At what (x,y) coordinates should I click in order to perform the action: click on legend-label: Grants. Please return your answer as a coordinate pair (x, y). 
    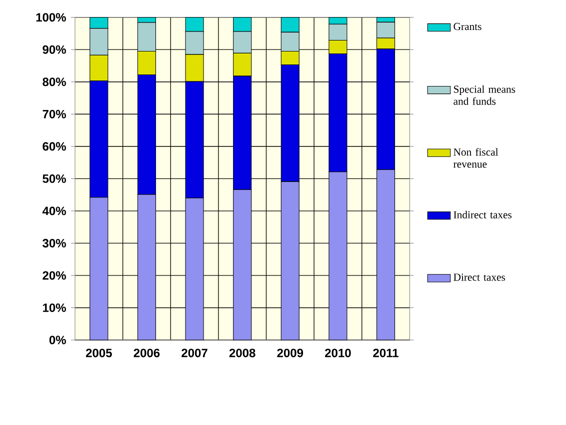
    Looking at the image, I should click on (468, 26).